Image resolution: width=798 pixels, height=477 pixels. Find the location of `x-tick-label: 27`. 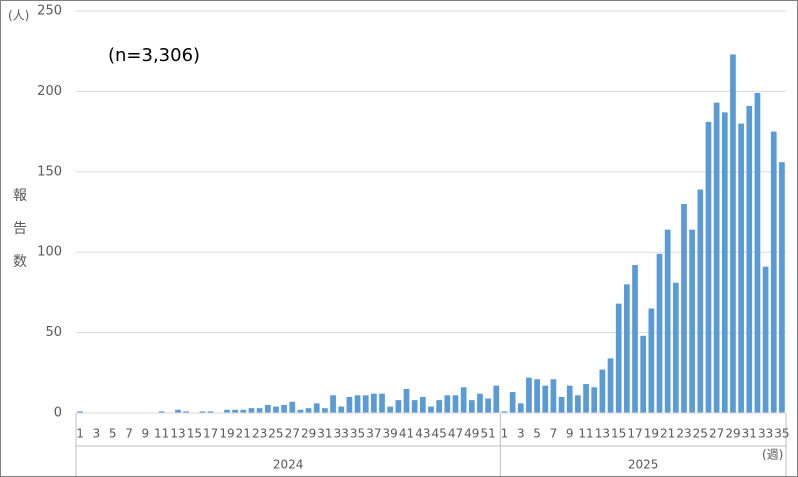

x-tick-label: 27 is located at coordinates (716, 434).